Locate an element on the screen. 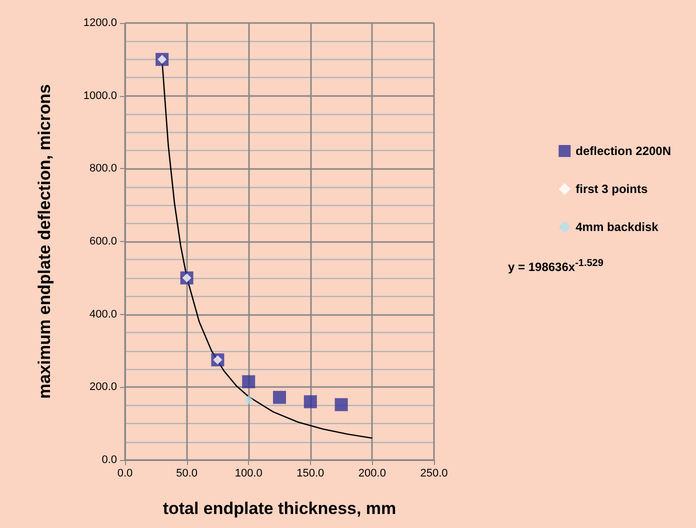 This screenshot has width=696, height=528. x-tick-label: 250.0 is located at coordinates (434, 474).